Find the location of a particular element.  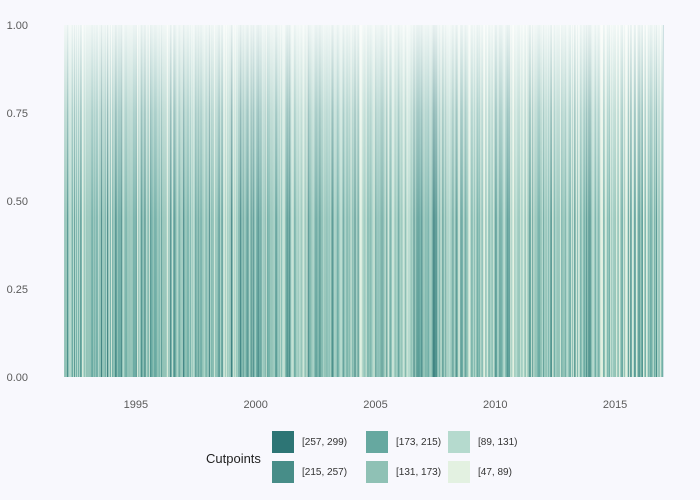

legend-item: [131, 173) is located at coordinates (403, 472).